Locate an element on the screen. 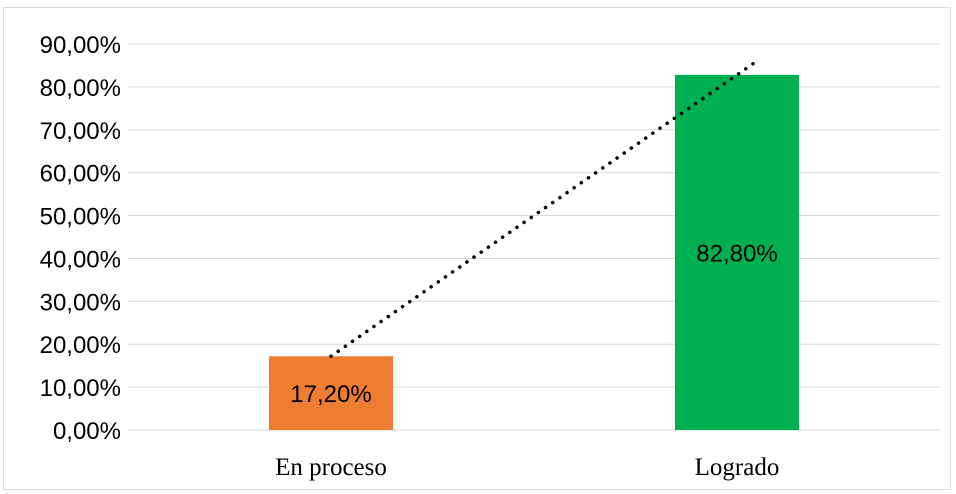  x-axis-ticks: En proceso Logrado is located at coordinates (527, 467).